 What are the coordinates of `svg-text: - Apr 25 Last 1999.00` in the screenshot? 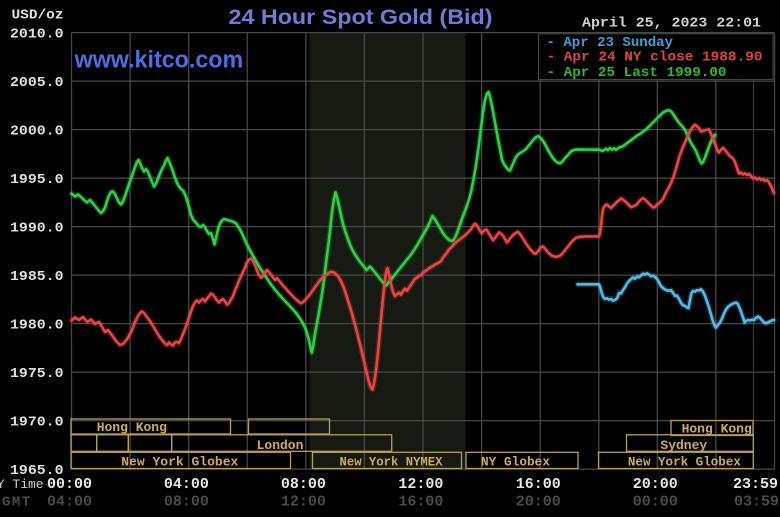 It's located at (637, 73).